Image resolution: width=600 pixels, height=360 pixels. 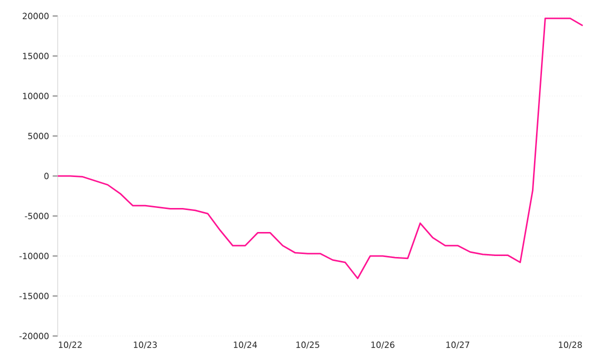 What do you see at coordinates (570, 345) in the screenshot?
I see `x-tick-label: 10/28` at bounding box center [570, 345].